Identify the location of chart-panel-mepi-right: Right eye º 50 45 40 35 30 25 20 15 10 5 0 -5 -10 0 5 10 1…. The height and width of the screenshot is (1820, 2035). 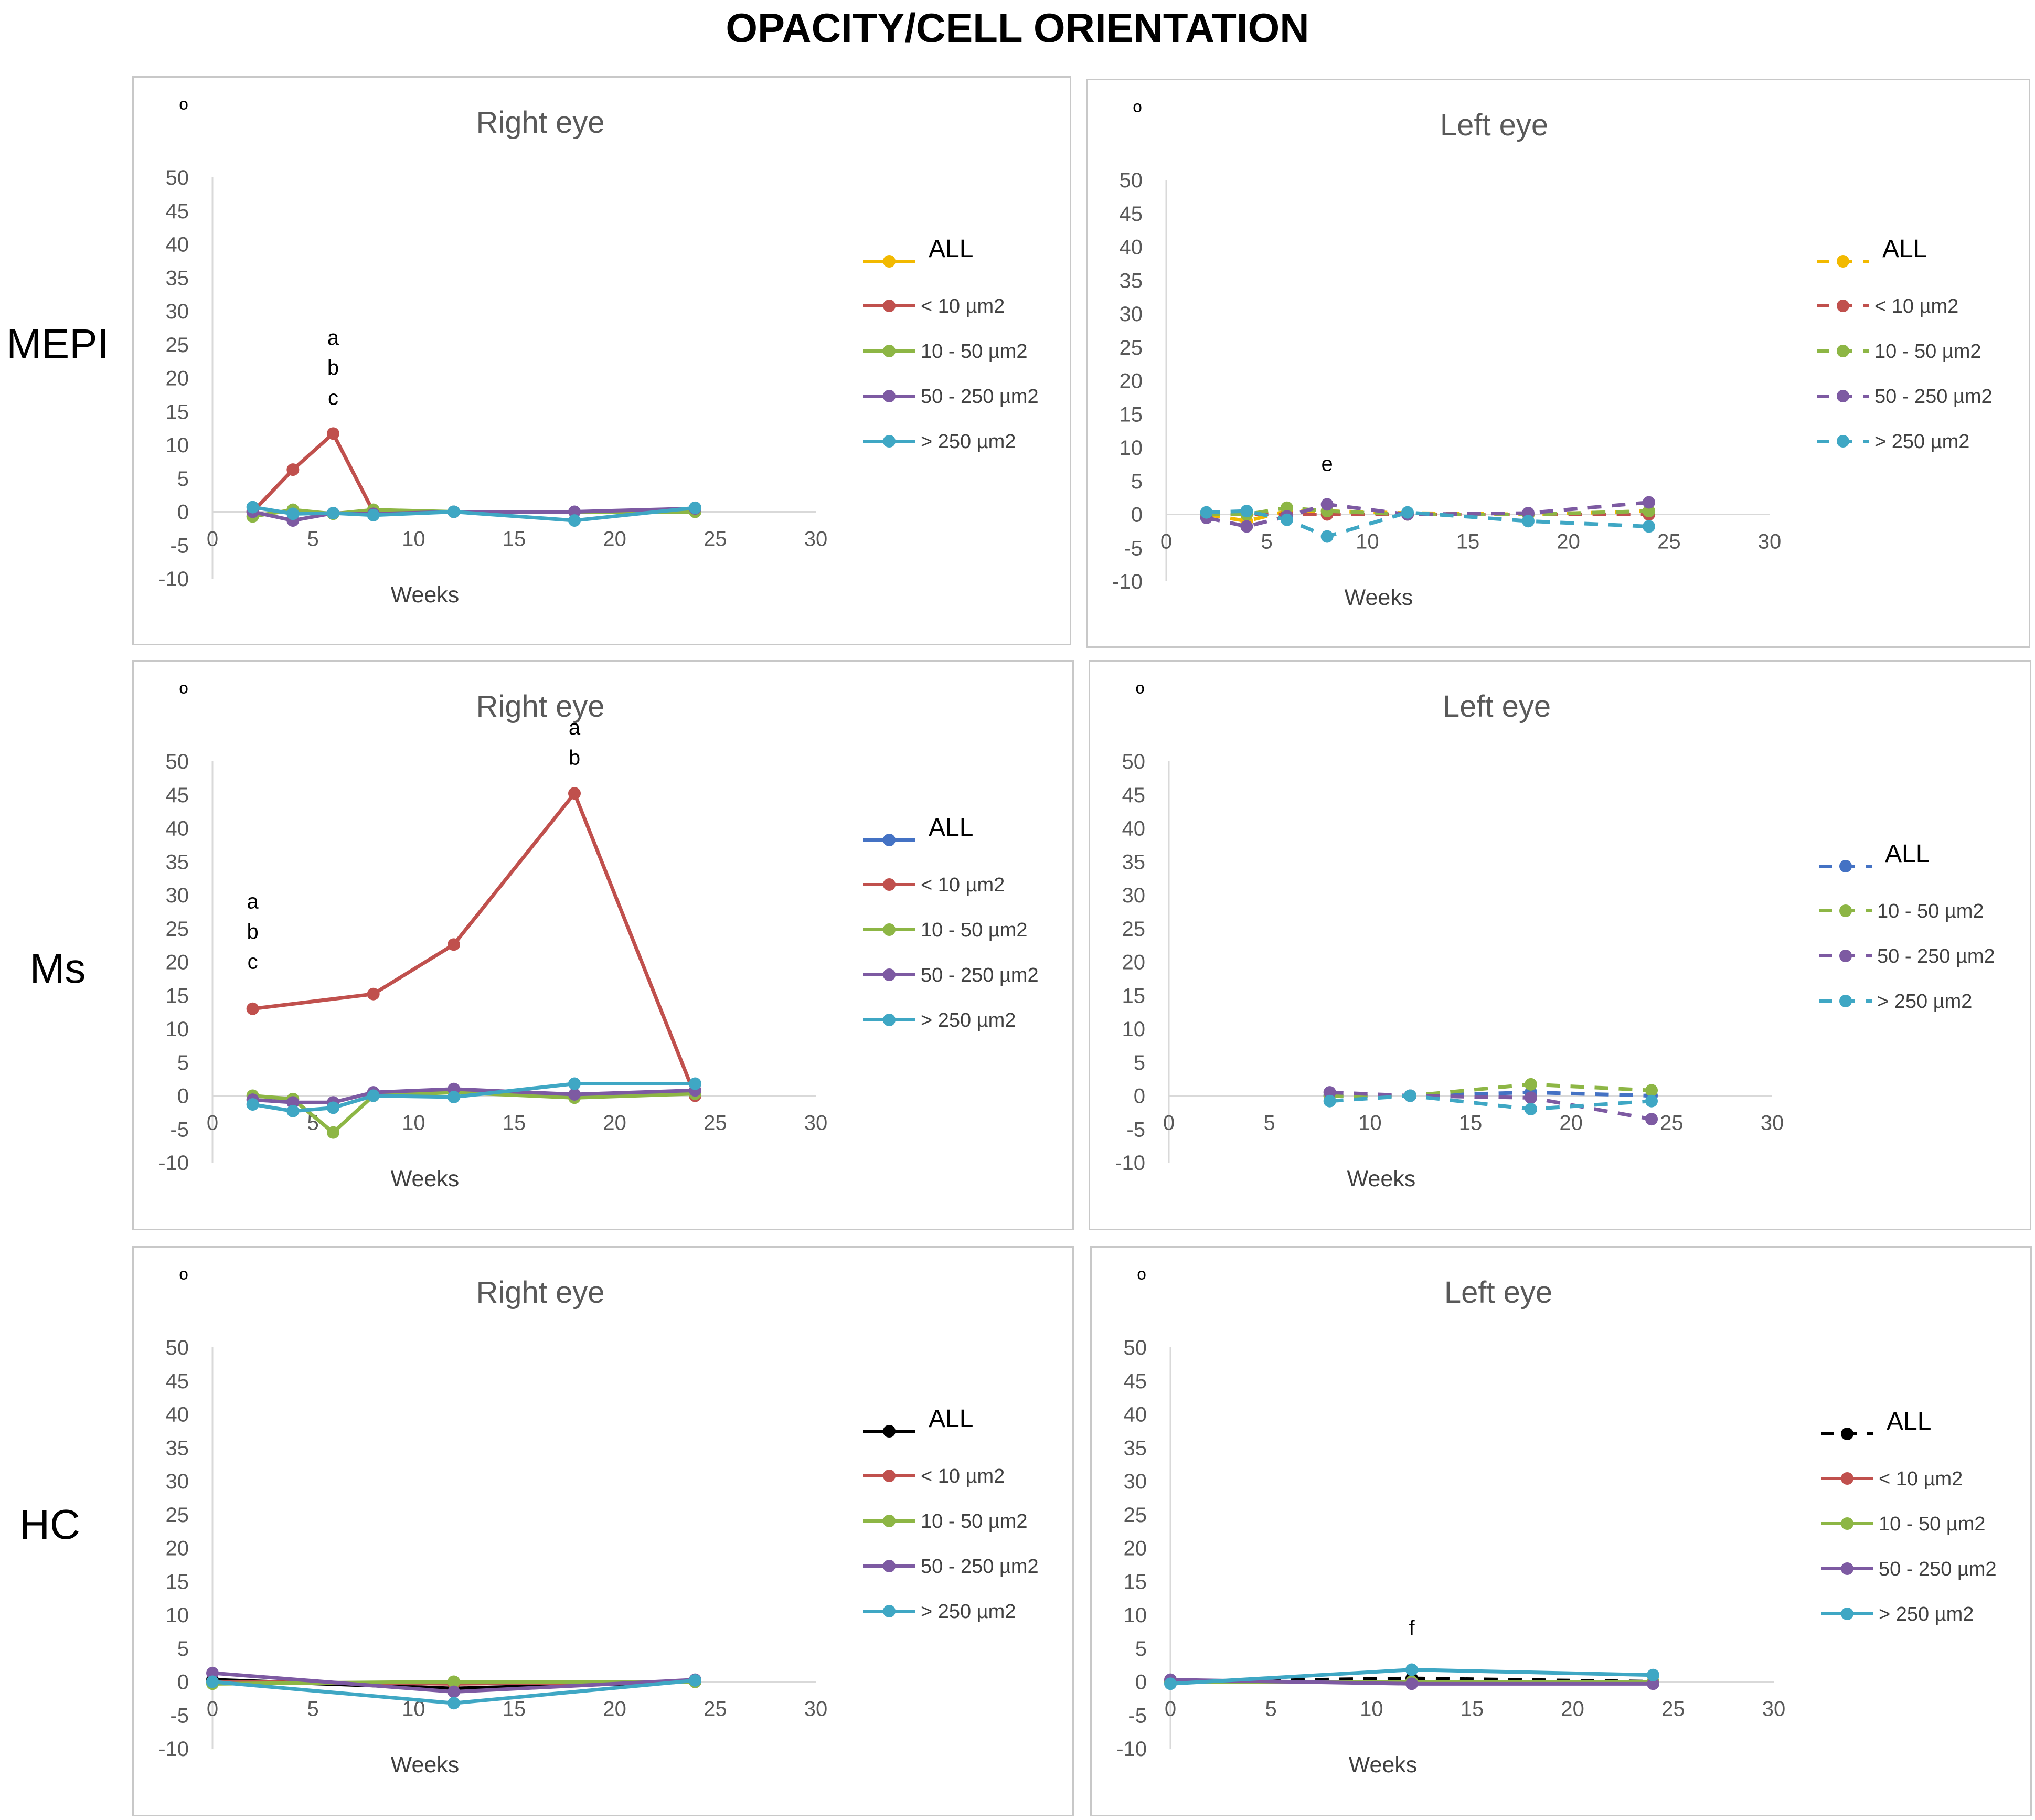
(601, 360).